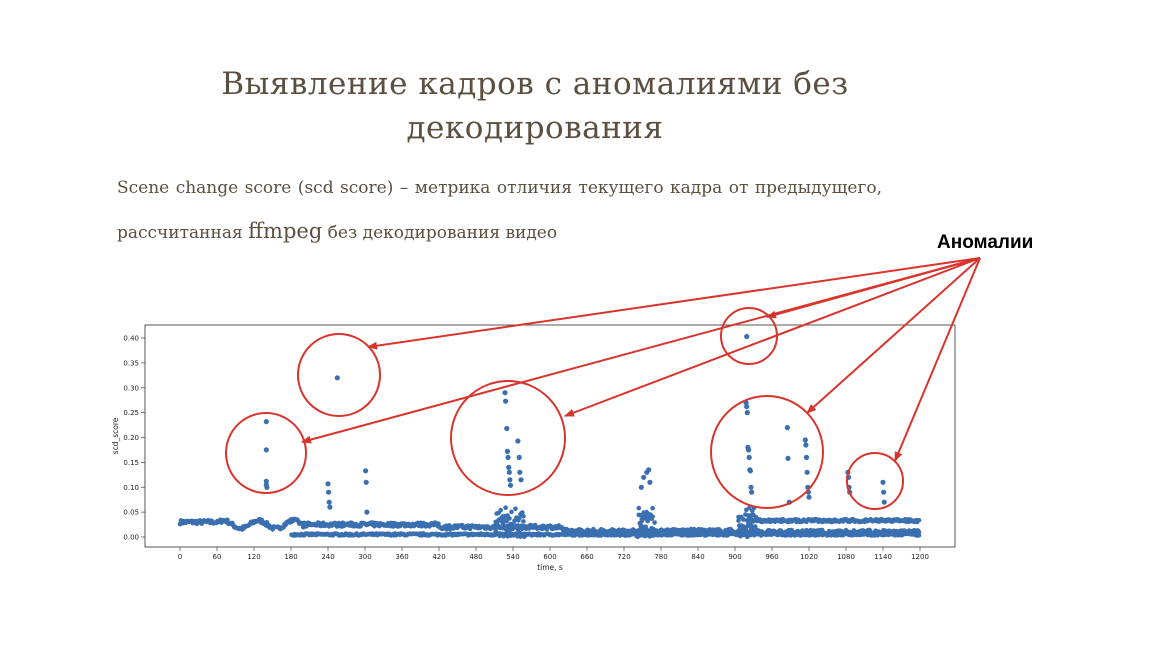  Describe the element at coordinates (131, 438) in the screenshot. I see `y-tick-label: 0.20` at that location.